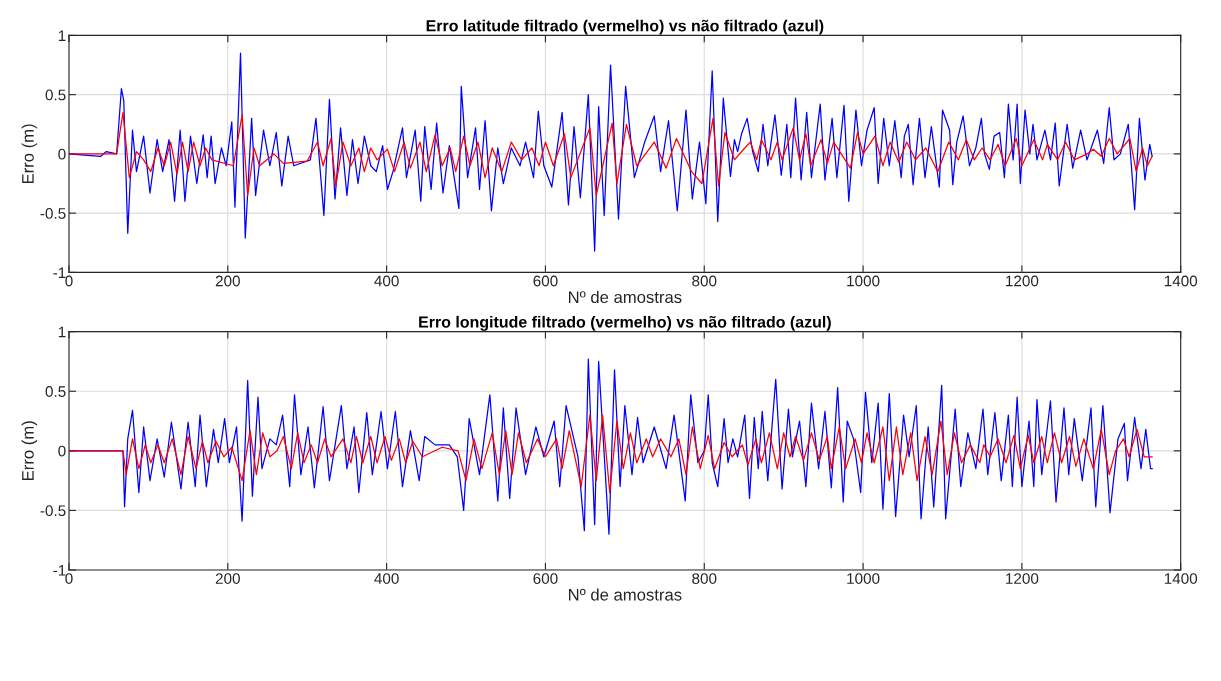 This screenshot has height=681, width=1221. I want to click on chart-title: Erro latitude filtrado (vermelho) vs não filtrado (azul), so click(625, 27).